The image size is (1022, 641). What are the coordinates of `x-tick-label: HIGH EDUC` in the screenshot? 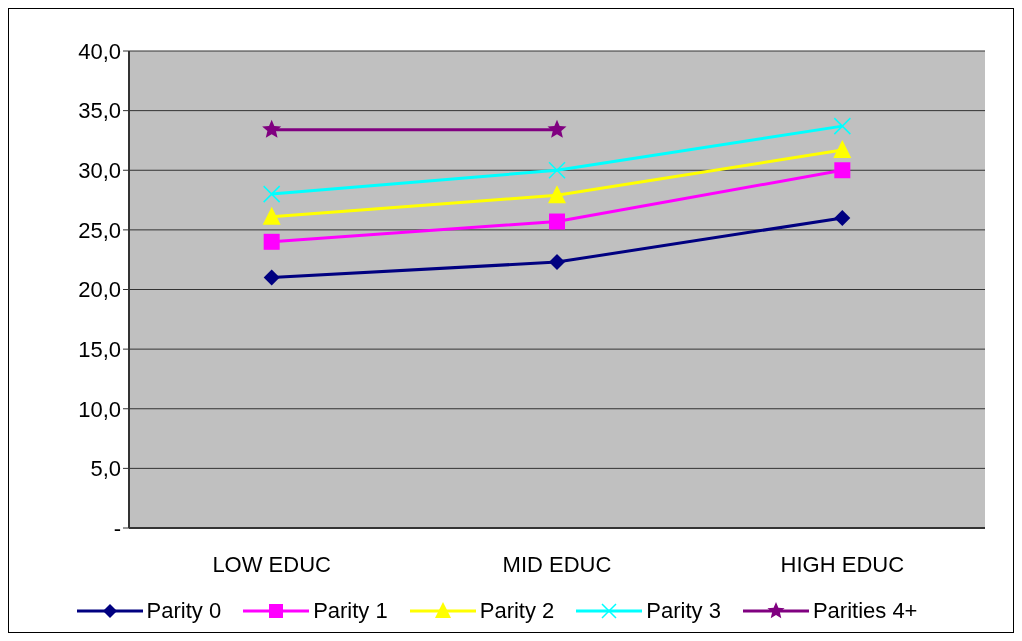 It's located at (842, 564).